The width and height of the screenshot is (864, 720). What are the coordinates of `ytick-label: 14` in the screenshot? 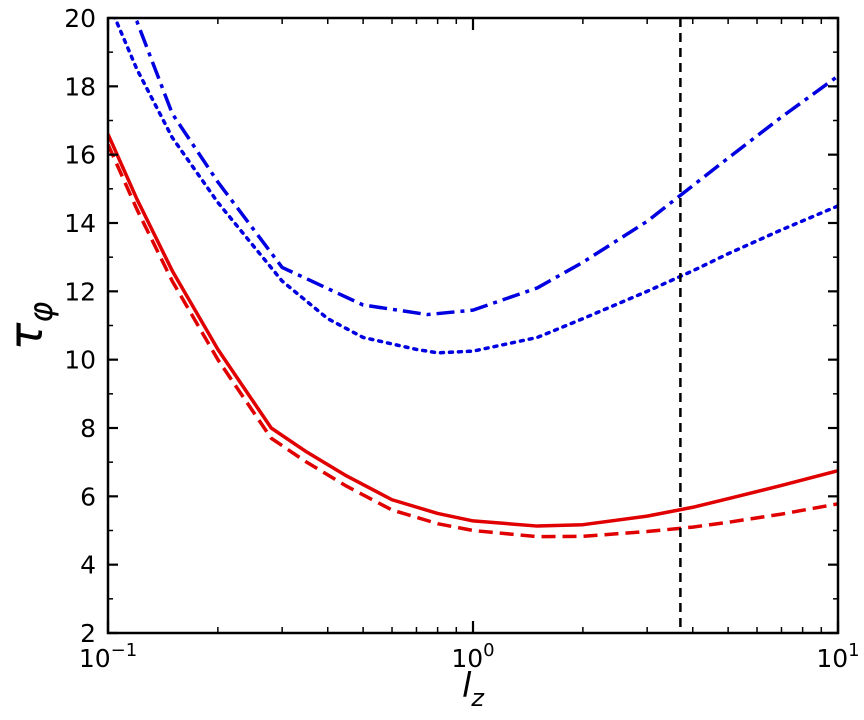 It's located at (80, 223).